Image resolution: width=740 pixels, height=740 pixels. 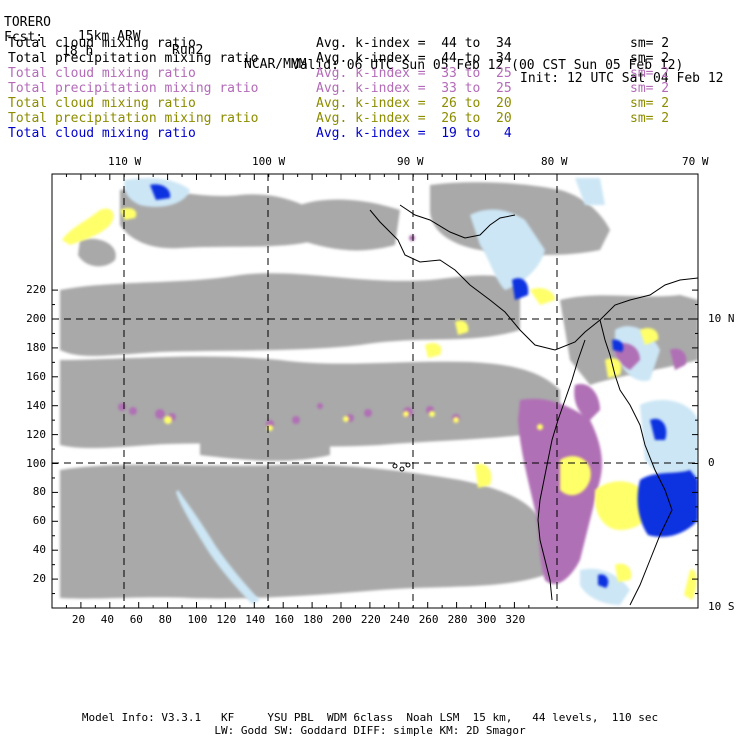 What do you see at coordinates (36, 463) in the screenshot?
I see `grid-y-label: 100` at bounding box center [36, 463].